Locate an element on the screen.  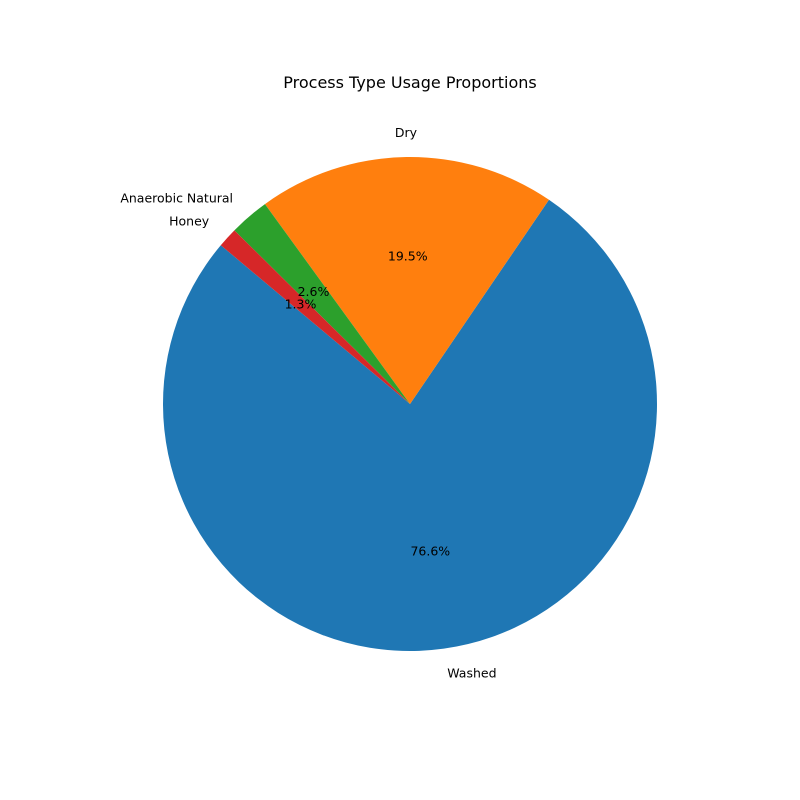
pct-label-dry: 19.5% is located at coordinates (408, 255).